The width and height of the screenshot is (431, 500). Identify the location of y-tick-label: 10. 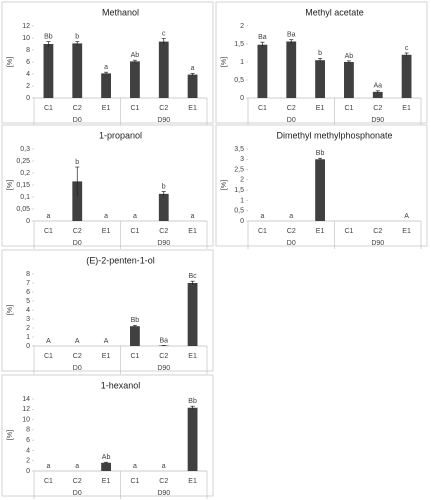
(26, 38).